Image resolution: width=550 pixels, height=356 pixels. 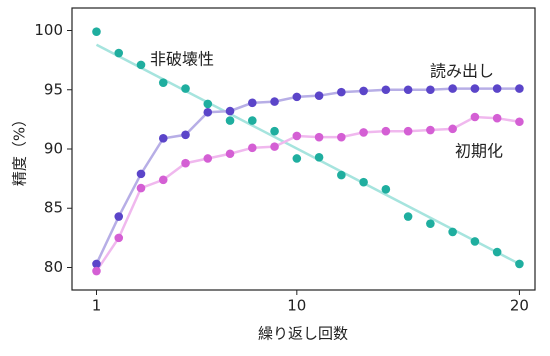 I want to click on series-label: 初期化, so click(x=479, y=151).